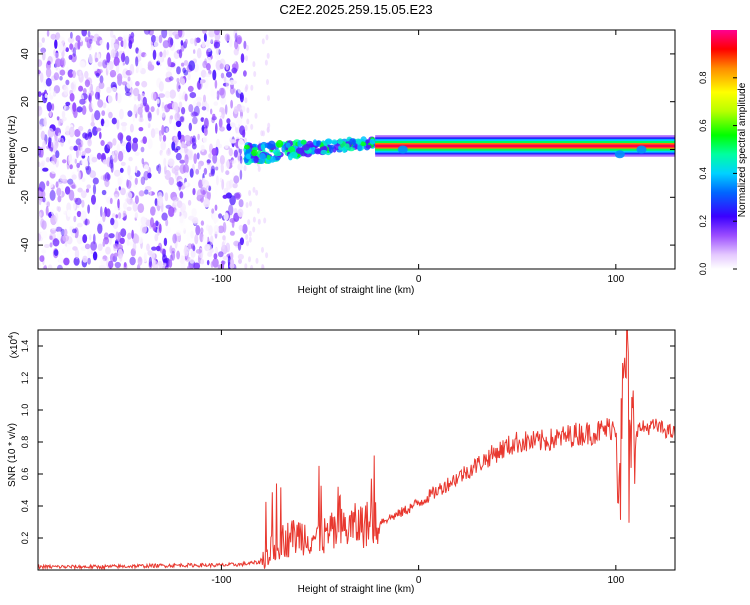 This screenshot has width=750, height=605. I want to click on x-tick-label: 100, so click(615, 279).